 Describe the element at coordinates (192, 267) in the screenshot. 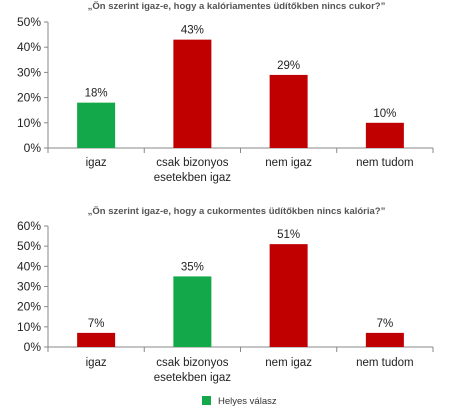

I see `data-label: 35%` at that location.